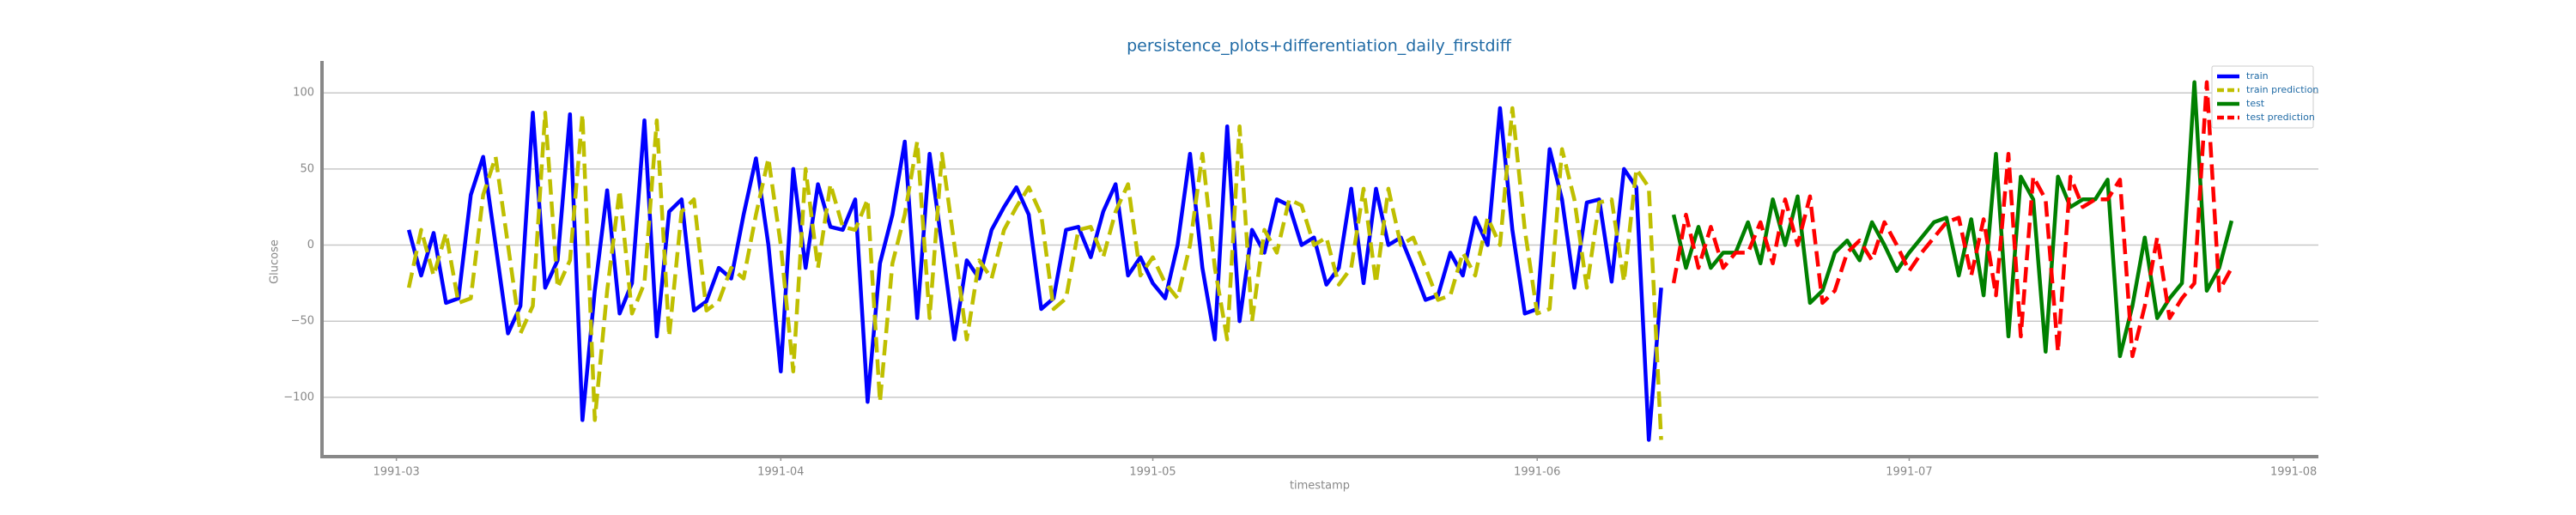  I want to click on legend-box, so click(2262, 97).